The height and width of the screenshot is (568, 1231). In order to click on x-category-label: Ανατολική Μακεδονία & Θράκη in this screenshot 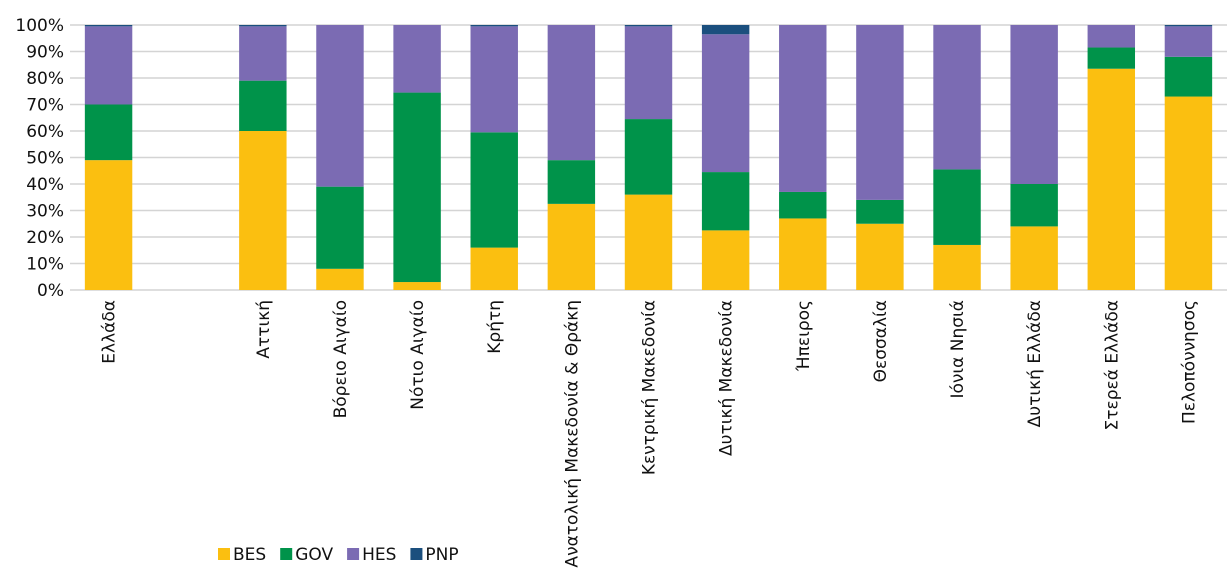, I will do `click(572, 434)`.